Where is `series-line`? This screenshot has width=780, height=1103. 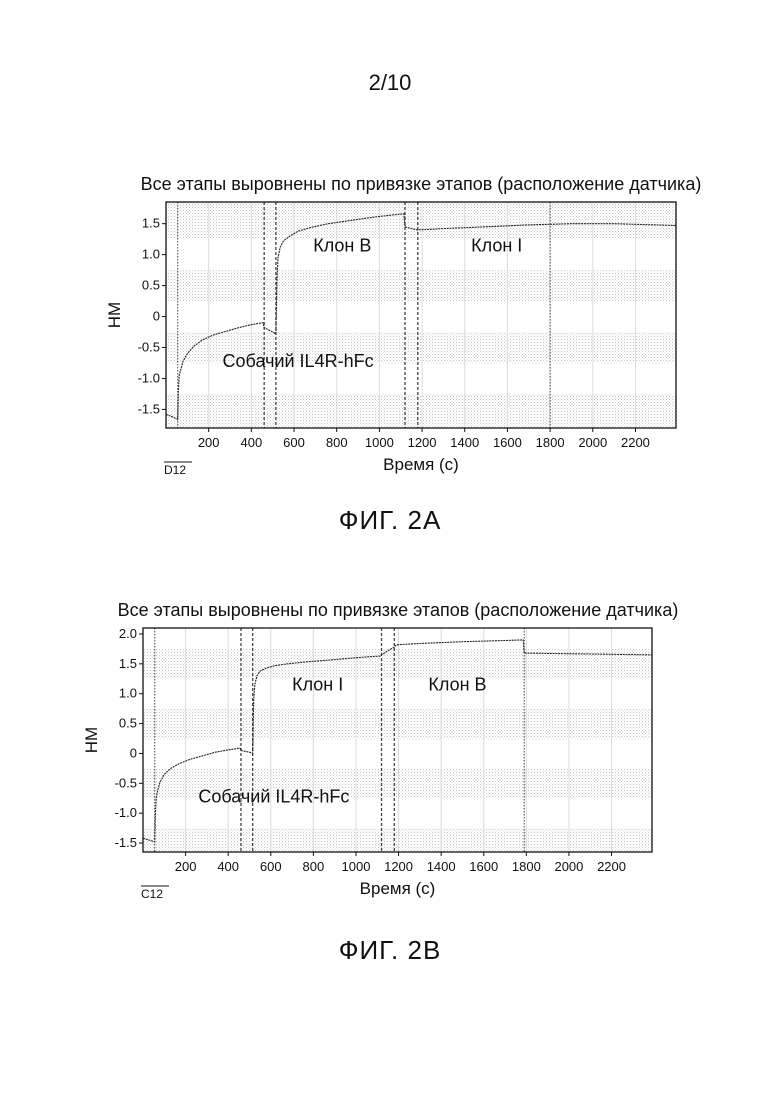
series-line is located at coordinates (421, 316).